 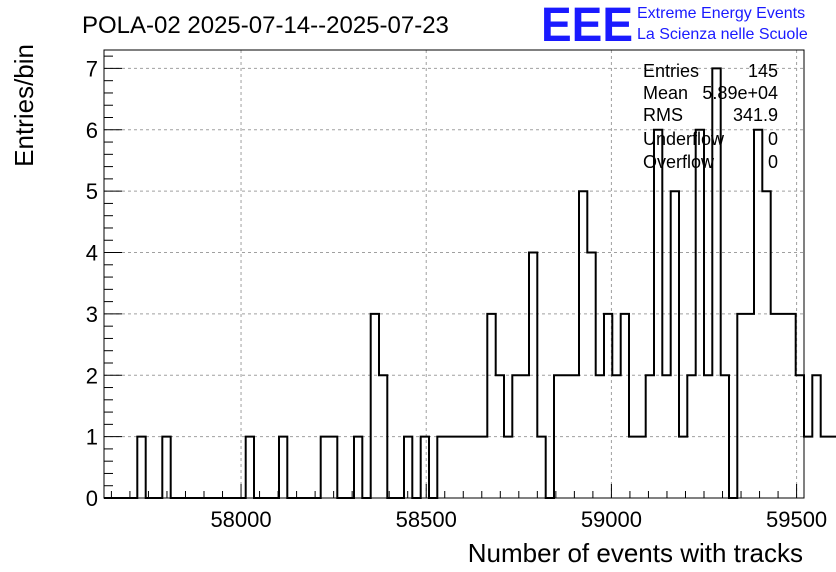 I want to click on x-tick-label: 58000, so click(x=240, y=519).